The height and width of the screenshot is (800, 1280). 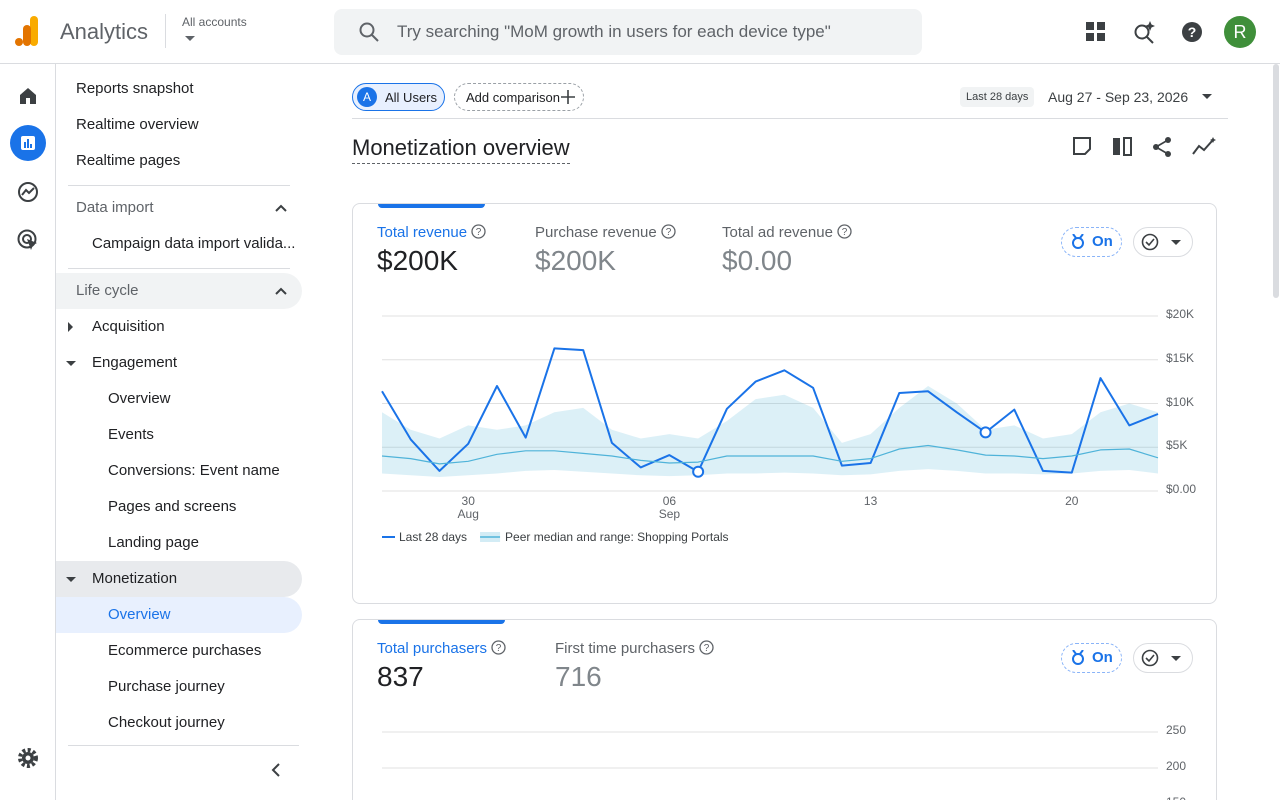 I want to click on metric-label-text: Total purchasers, so click(x=432, y=648).